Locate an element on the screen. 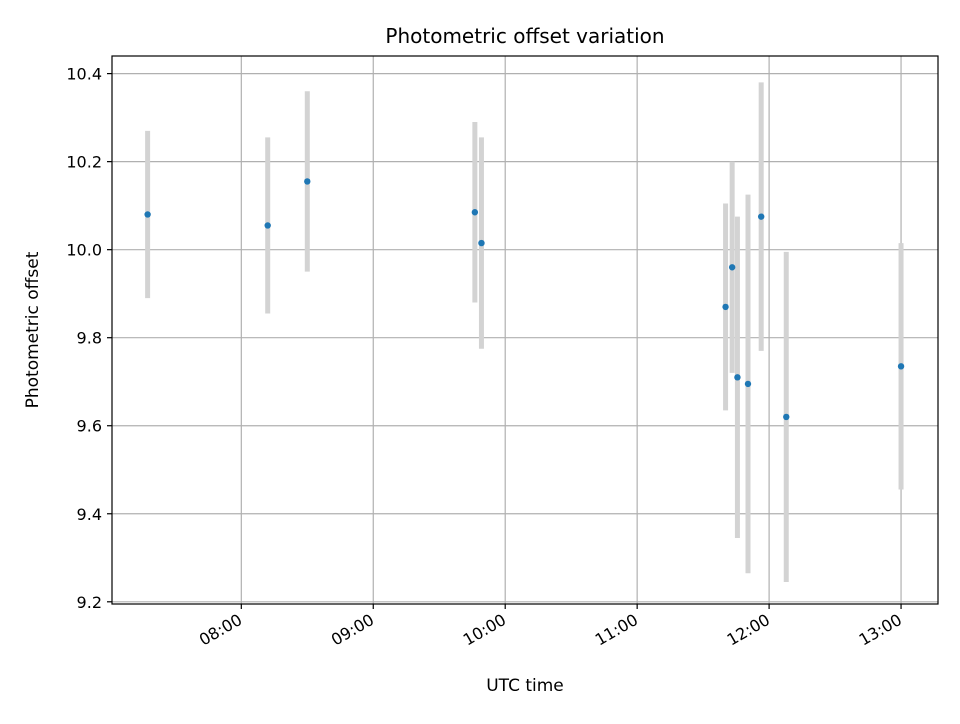 The height and width of the screenshot is (724, 960). y-tick-label: 9.2 is located at coordinates (89, 602).